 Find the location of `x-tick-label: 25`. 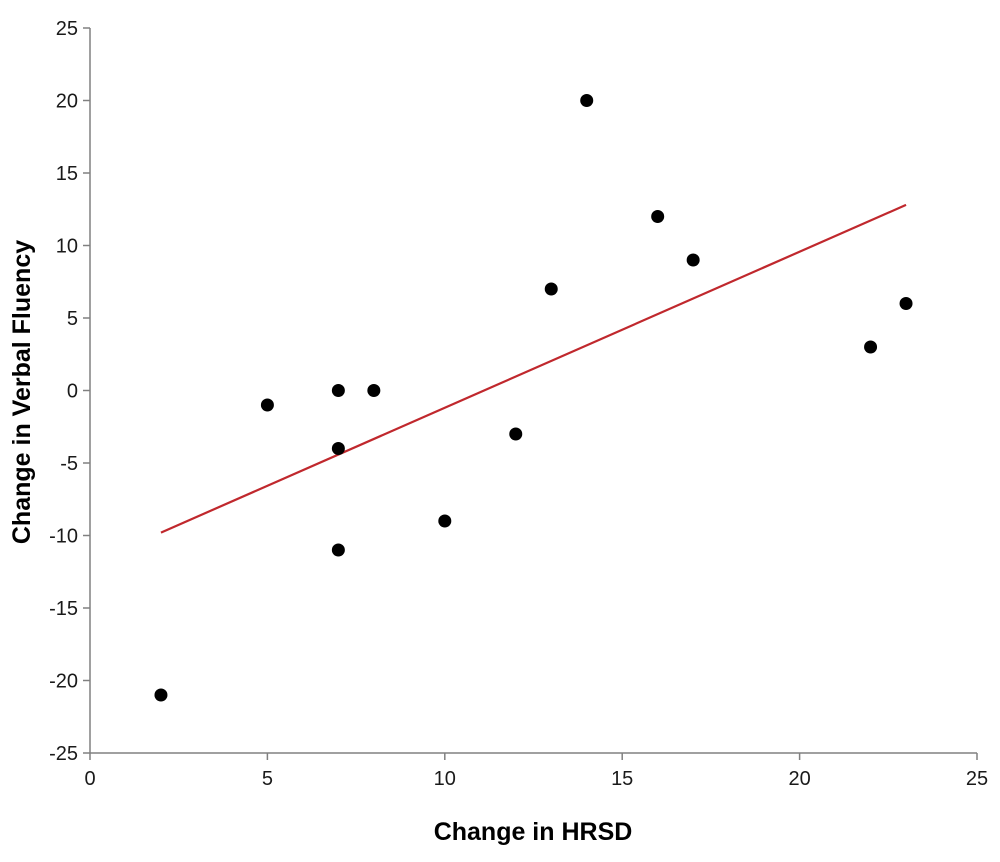

x-tick-label: 25 is located at coordinates (977, 779).